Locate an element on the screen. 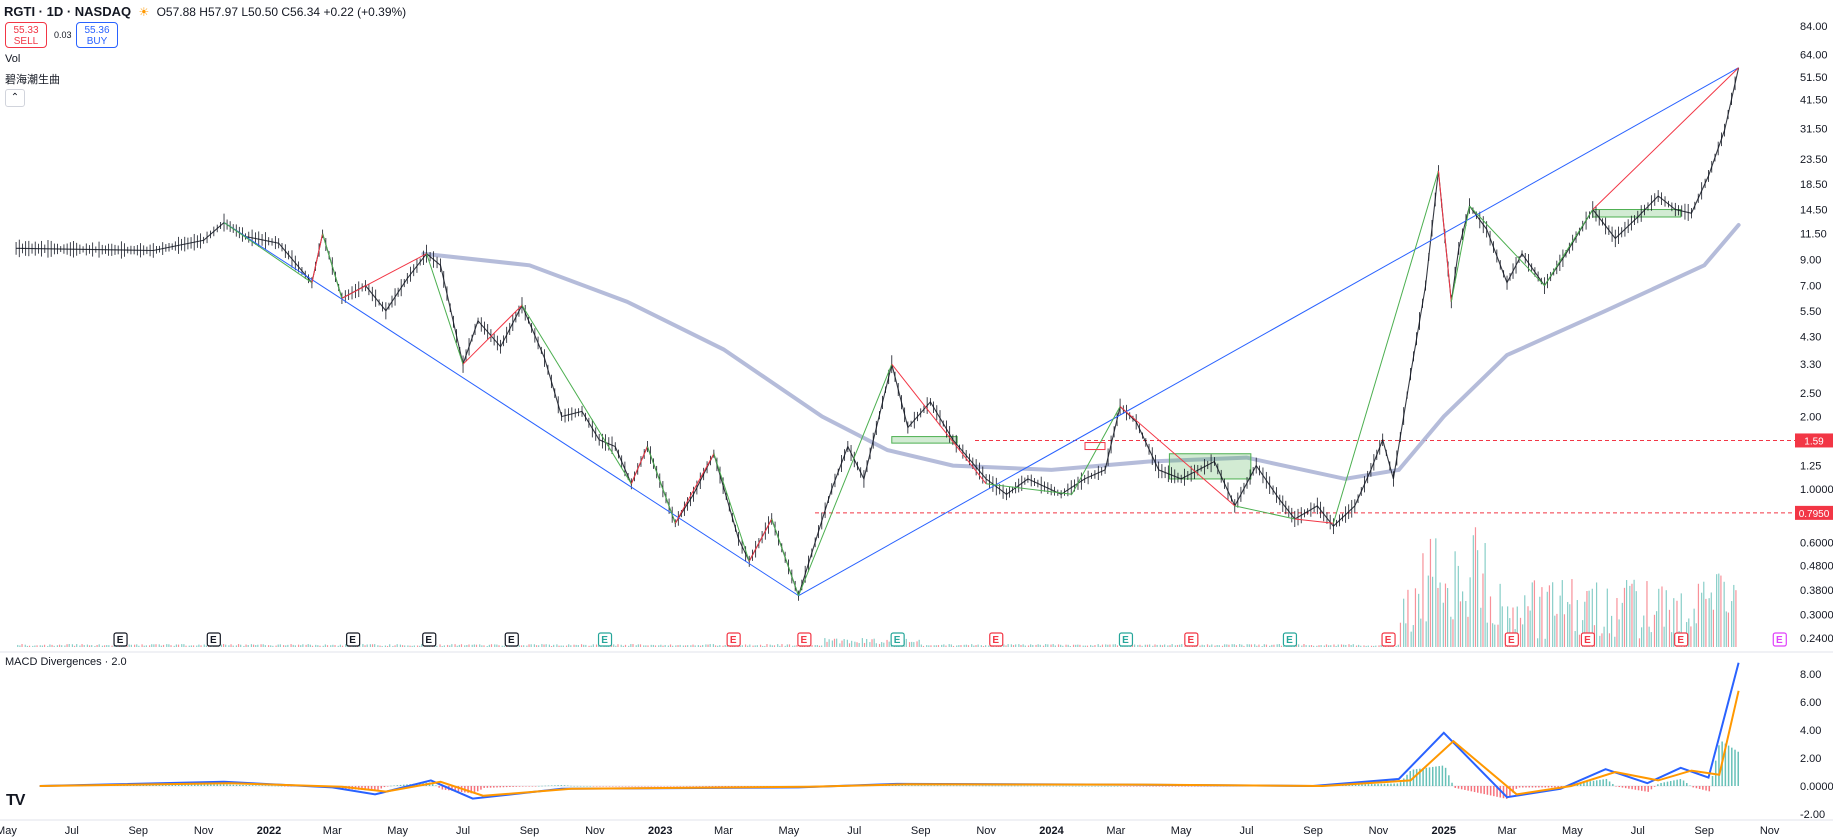  time-tick-label: Nov is located at coordinates (1770, 831).